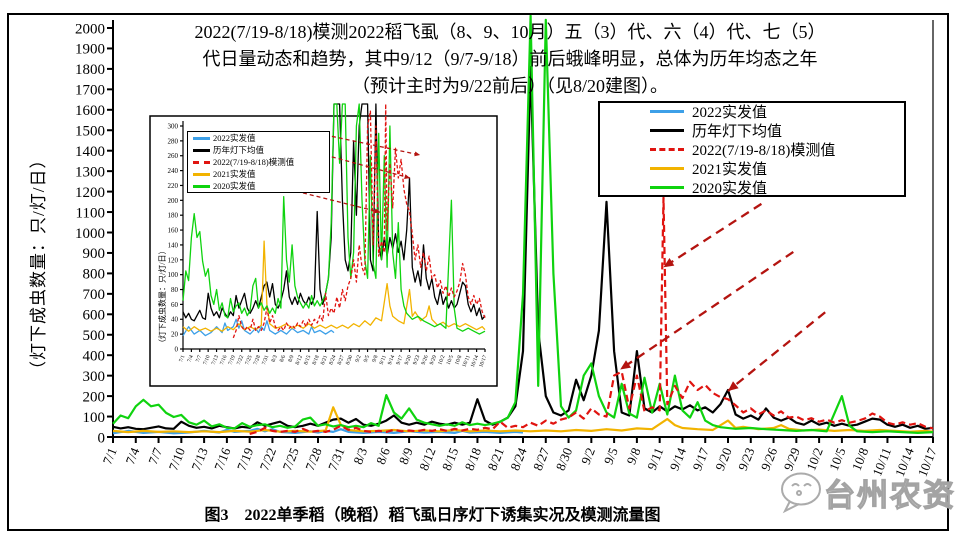 The image size is (960, 540). What do you see at coordinates (722, 297) in the screenshot?
I see `trend-arrows` at bounding box center [722, 297].